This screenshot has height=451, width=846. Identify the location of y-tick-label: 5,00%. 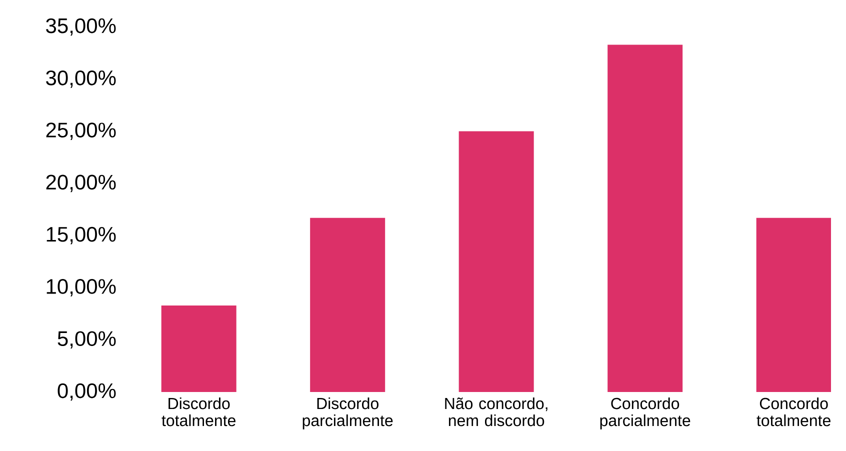
(87, 340).